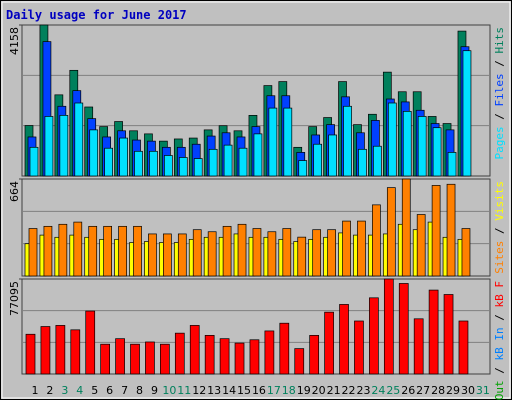  Describe the element at coordinates (214, 390) in the screenshot. I see `x-tick-label: 13` at that location.